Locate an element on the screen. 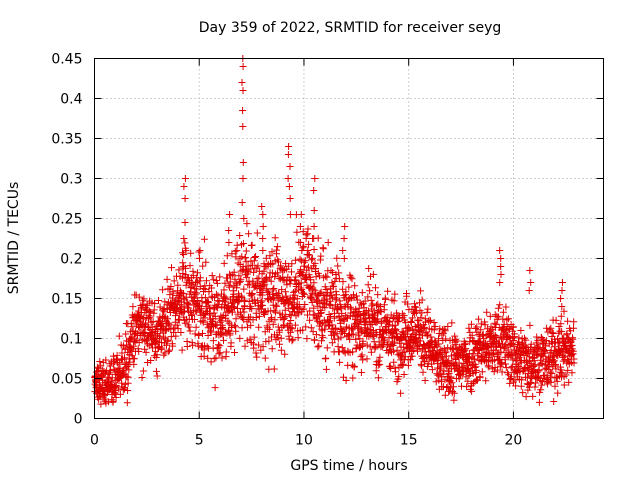 The width and height of the screenshot is (640, 480). x-tick-label: 10 is located at coordinates (304, 441).